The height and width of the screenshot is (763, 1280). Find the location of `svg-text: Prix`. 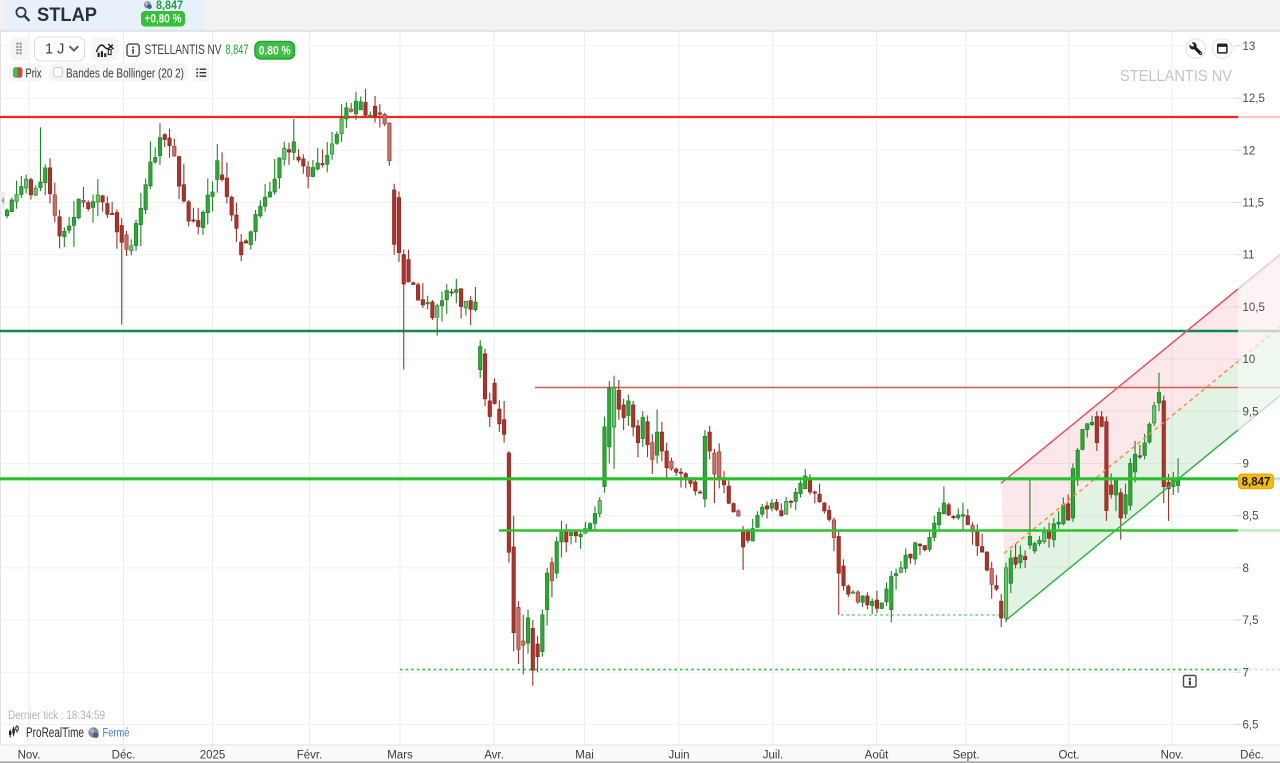

svg-text: Prix is located at coordinates (34, 73).